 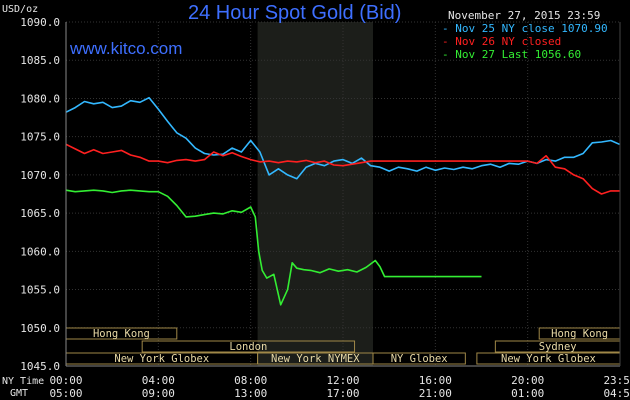 I want to click on y-tick-label: 1075.0, so click(x=40, y=137).